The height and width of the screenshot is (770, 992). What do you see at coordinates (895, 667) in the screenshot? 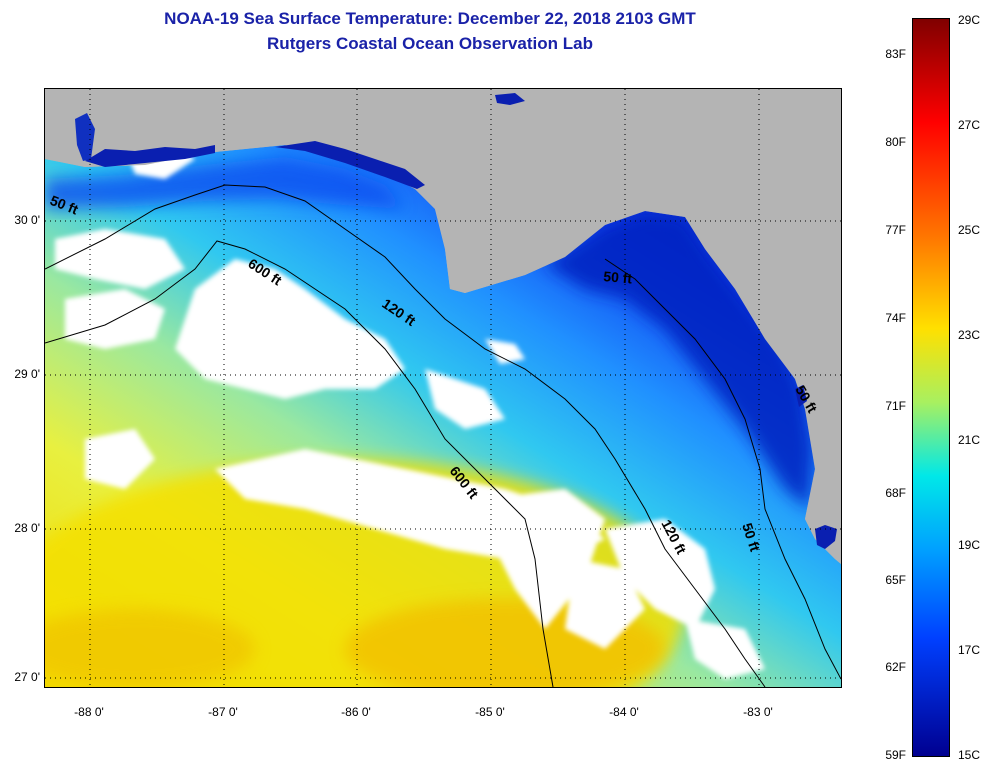
I see `colorbar-f-label: 62F` at bounding box center [895, 667].